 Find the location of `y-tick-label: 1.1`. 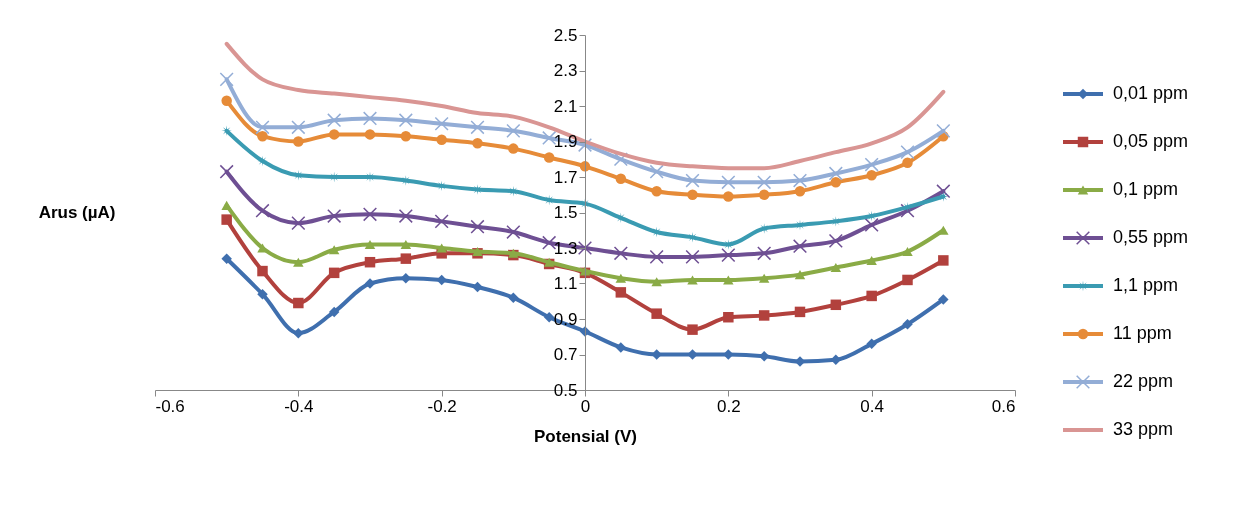

y-tick-label: 1.1 is located at coordinates (565, 283).